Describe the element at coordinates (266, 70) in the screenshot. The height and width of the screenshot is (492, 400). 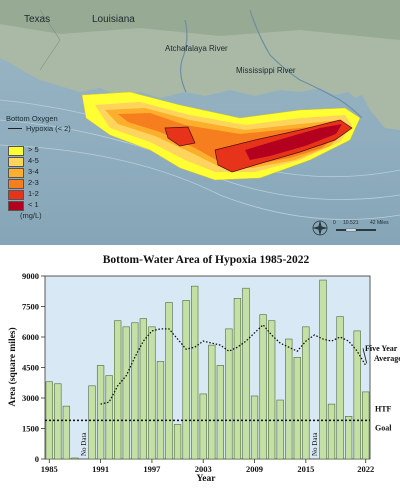
I see `mississippi-river-label: Mississippi River` at that location.